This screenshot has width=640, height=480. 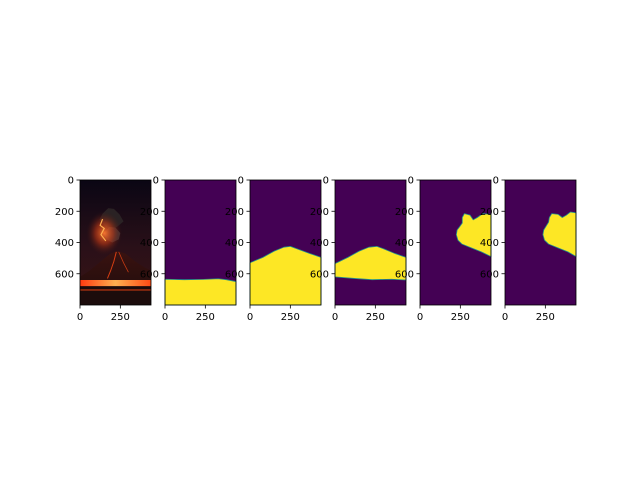 I want to click on mask-background, so click(x=370, y=242).